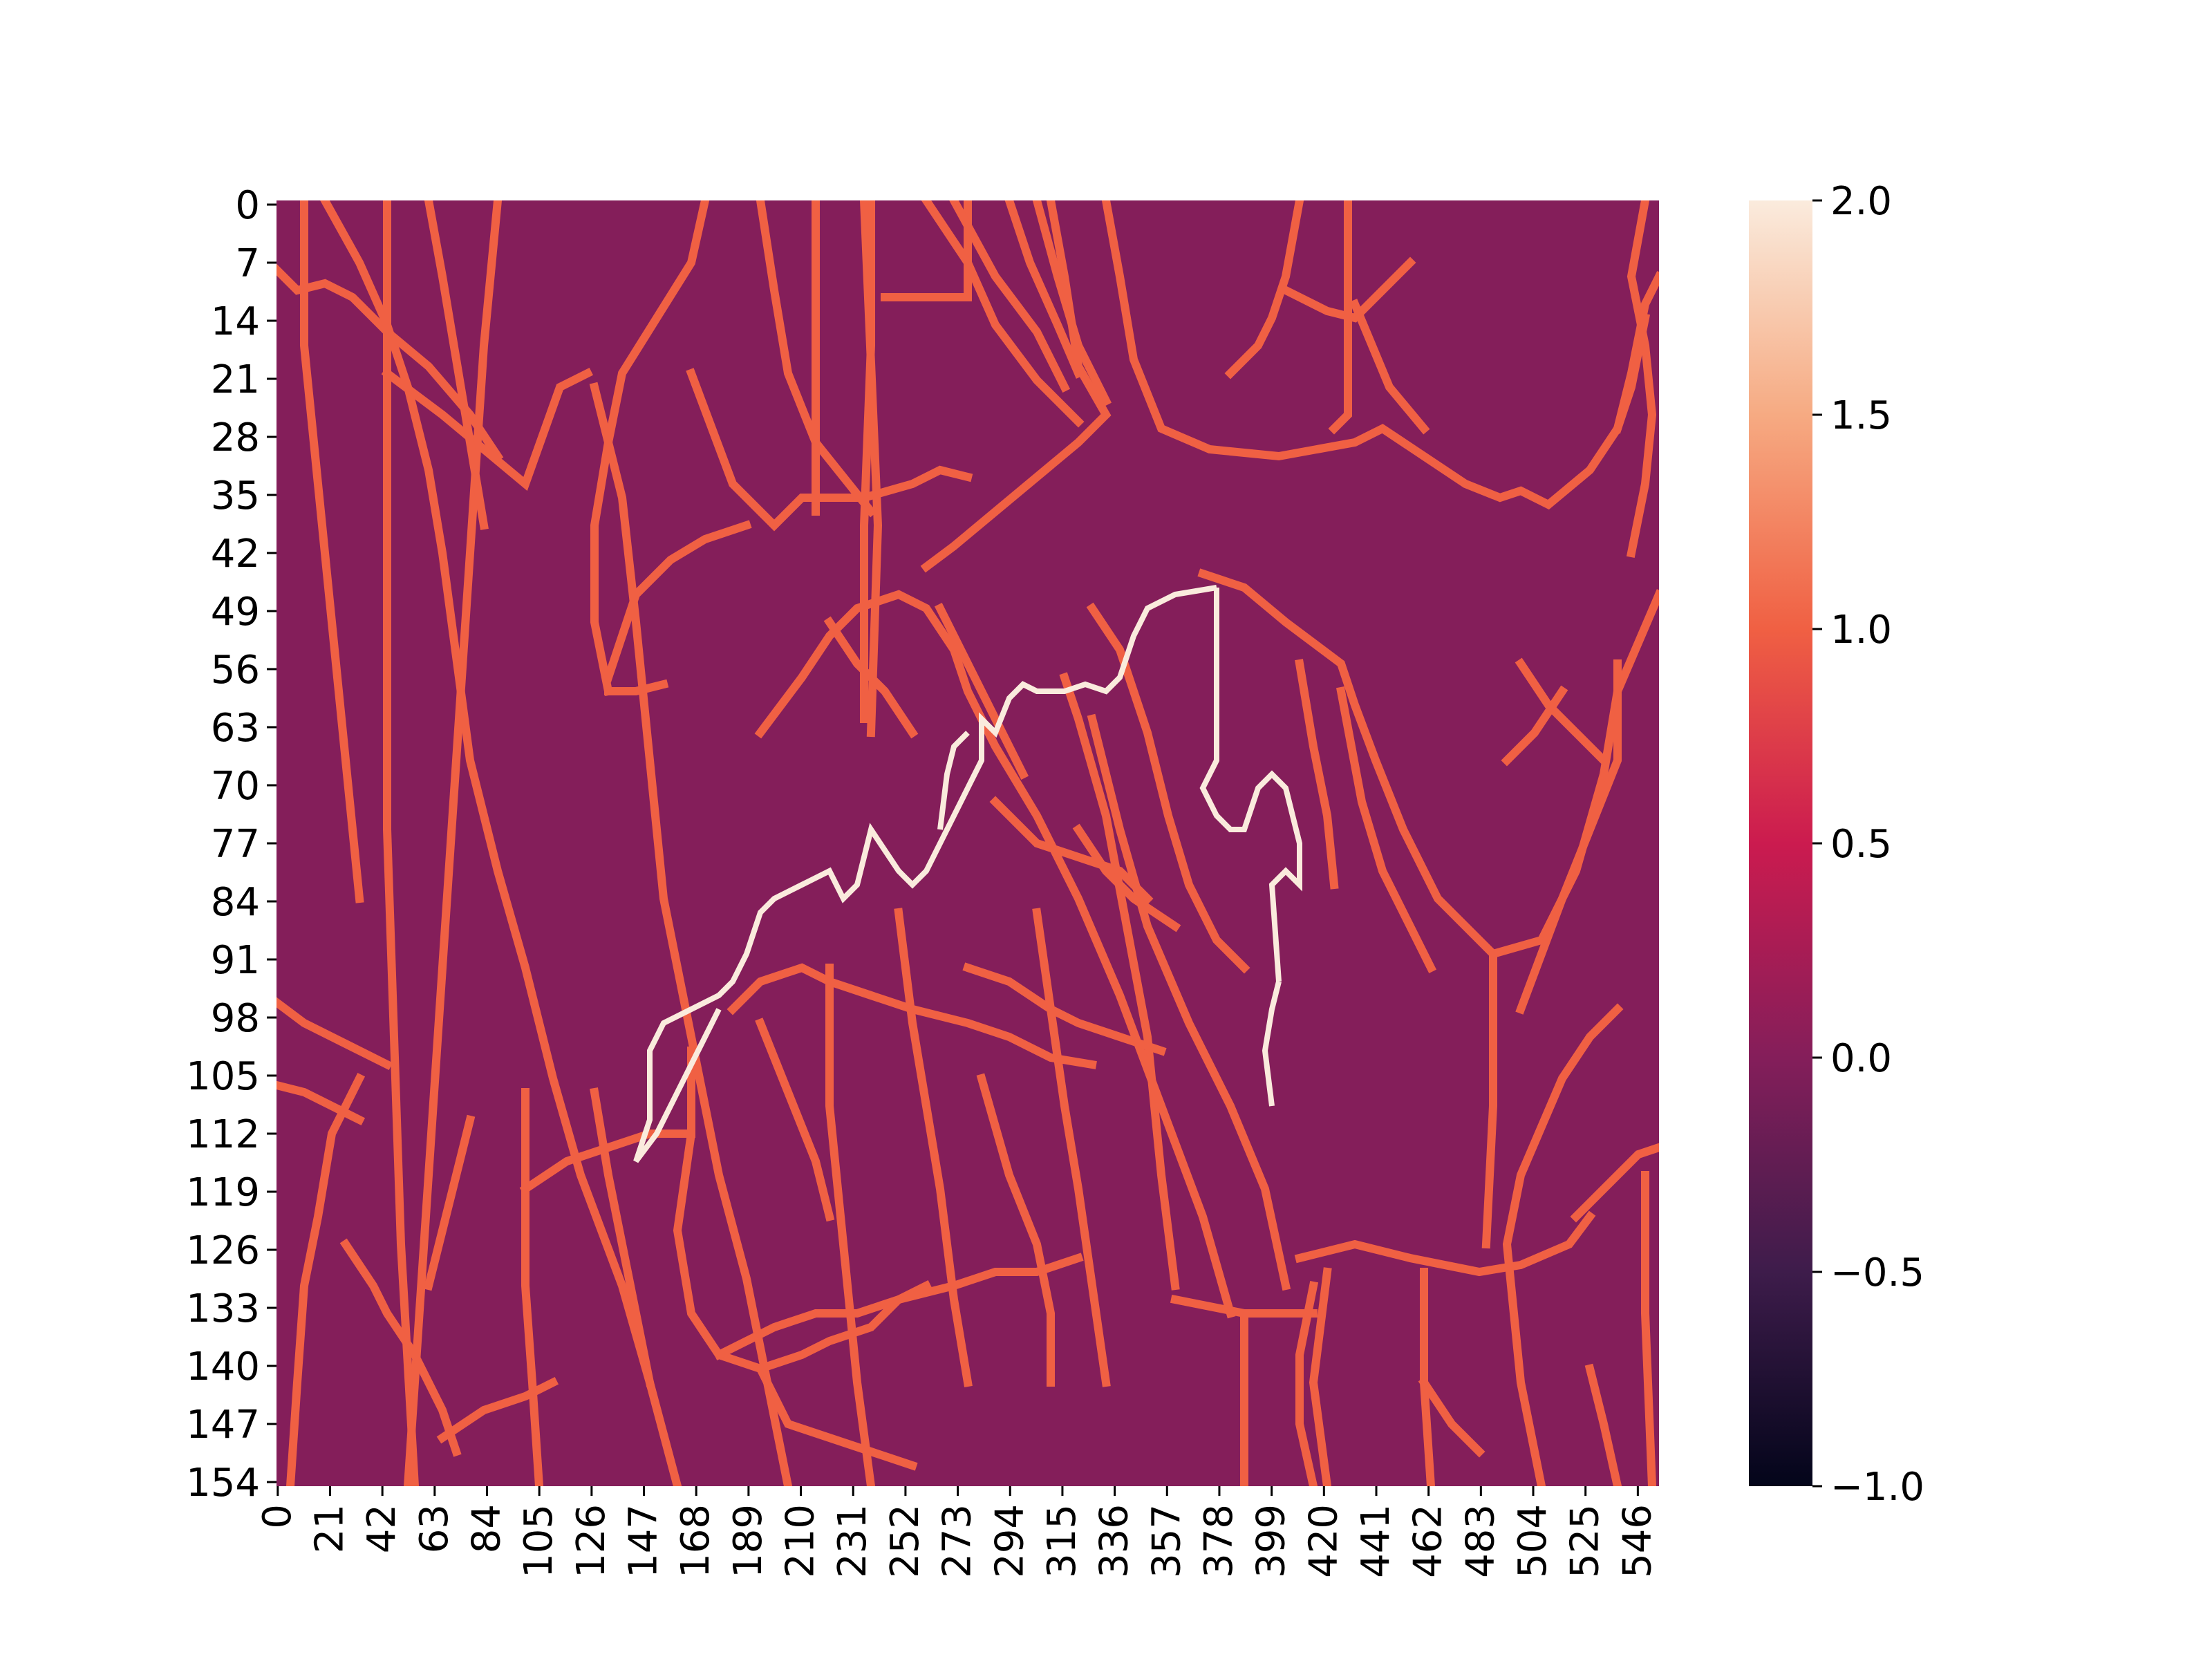  What do you see at coordinates (1063, 1541) in the screenshot?
I see `x-tick-label: 315` at bounding box center [1063, 1541].